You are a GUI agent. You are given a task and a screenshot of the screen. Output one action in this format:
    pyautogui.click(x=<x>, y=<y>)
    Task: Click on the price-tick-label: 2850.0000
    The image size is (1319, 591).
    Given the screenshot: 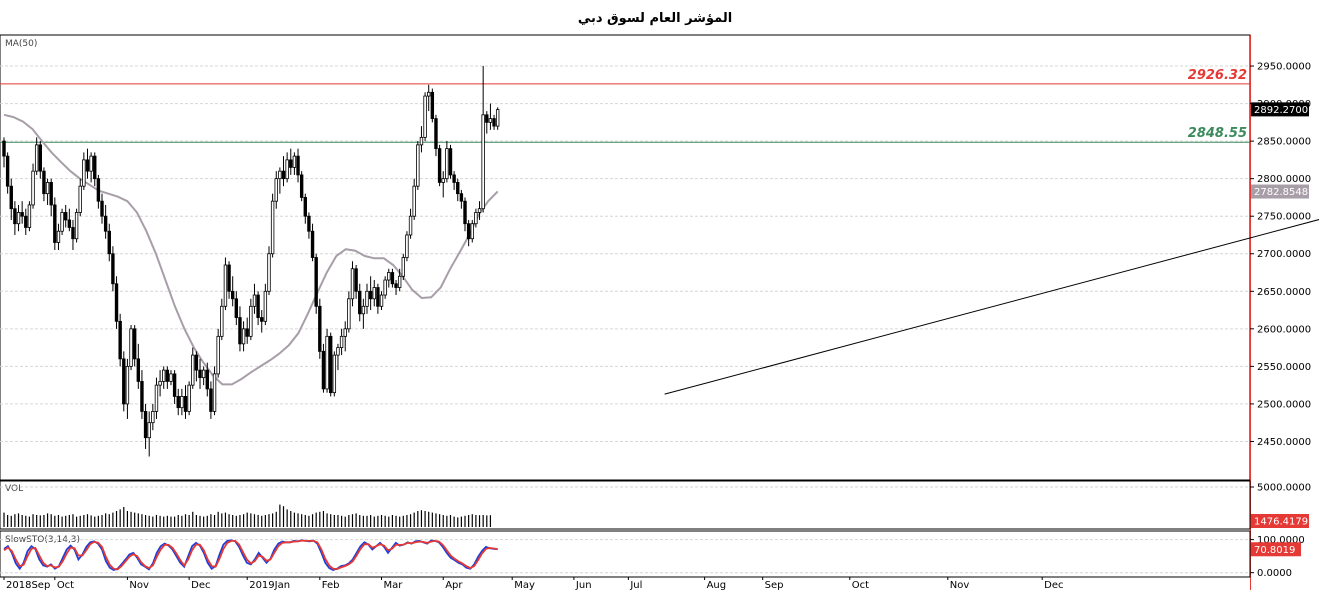 What is the action you would take?
    pyautogui.click(x=1284, y=142)
    